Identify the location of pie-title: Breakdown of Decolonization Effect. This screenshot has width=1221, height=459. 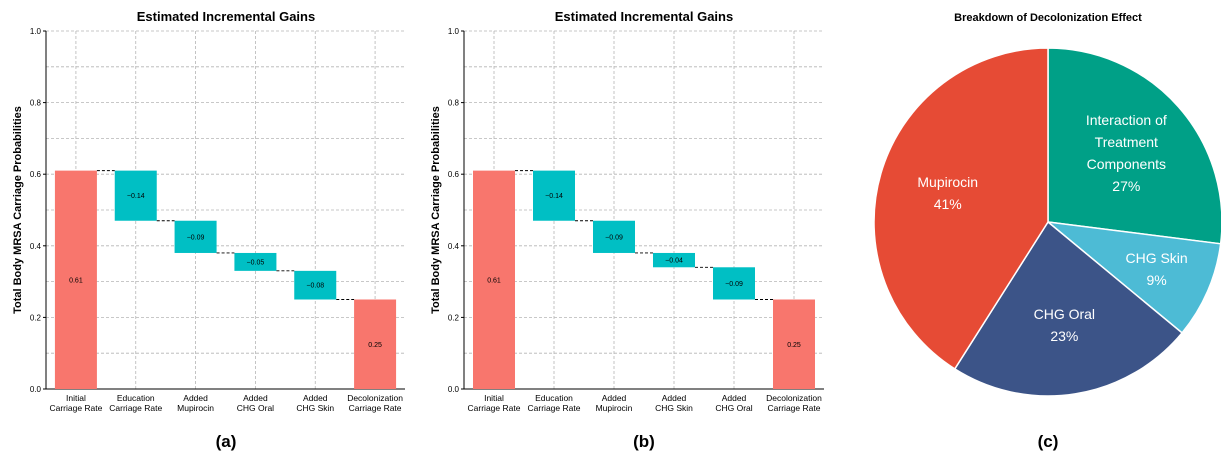
(1048, 18).